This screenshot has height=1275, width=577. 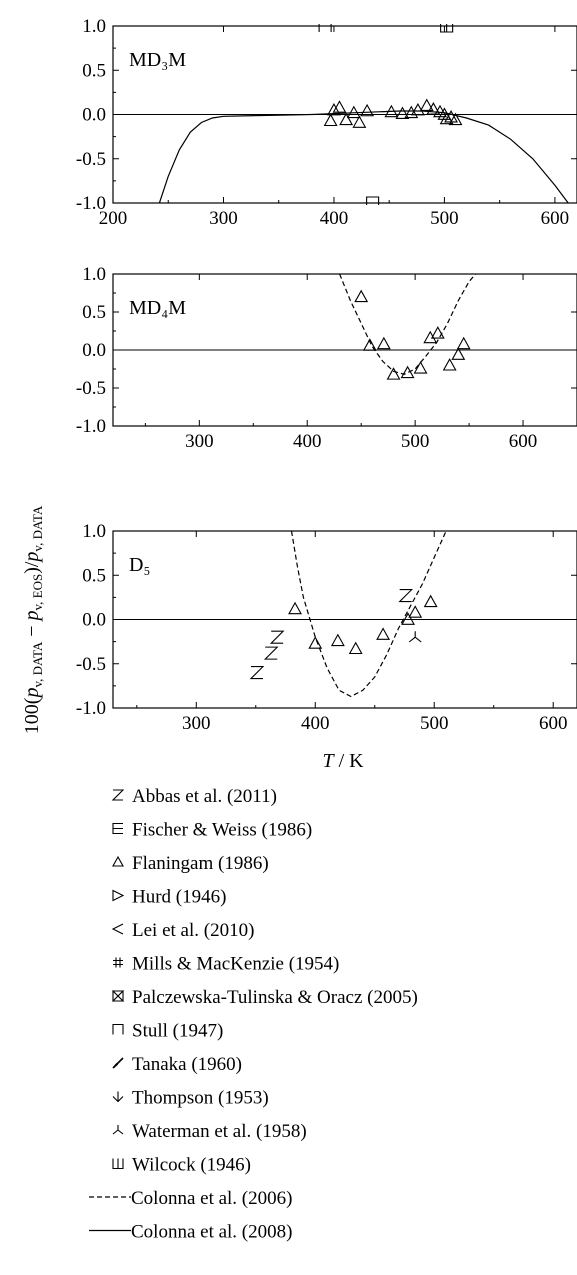 What do you see at coordinates (275, 997) in the screenshot?
I see `legend-label: Palczewska-Tulinska & Oracz (2005)` at bounding box center [275, 997].